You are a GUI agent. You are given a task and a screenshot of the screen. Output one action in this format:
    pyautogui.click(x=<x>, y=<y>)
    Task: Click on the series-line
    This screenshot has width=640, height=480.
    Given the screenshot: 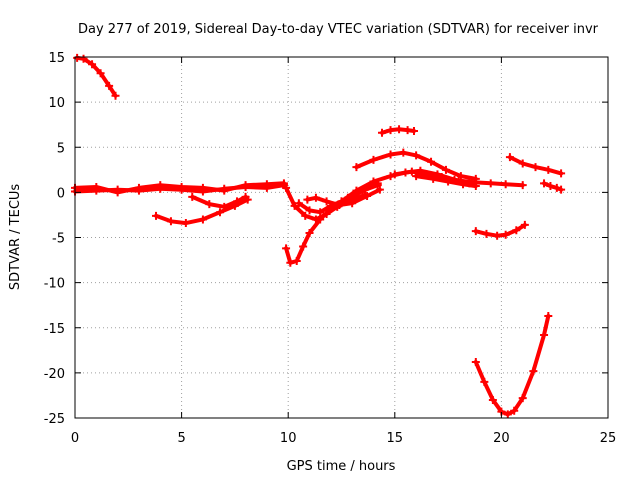 What is the action you would take?
    pyautogui.click(x=96, y=76)
    